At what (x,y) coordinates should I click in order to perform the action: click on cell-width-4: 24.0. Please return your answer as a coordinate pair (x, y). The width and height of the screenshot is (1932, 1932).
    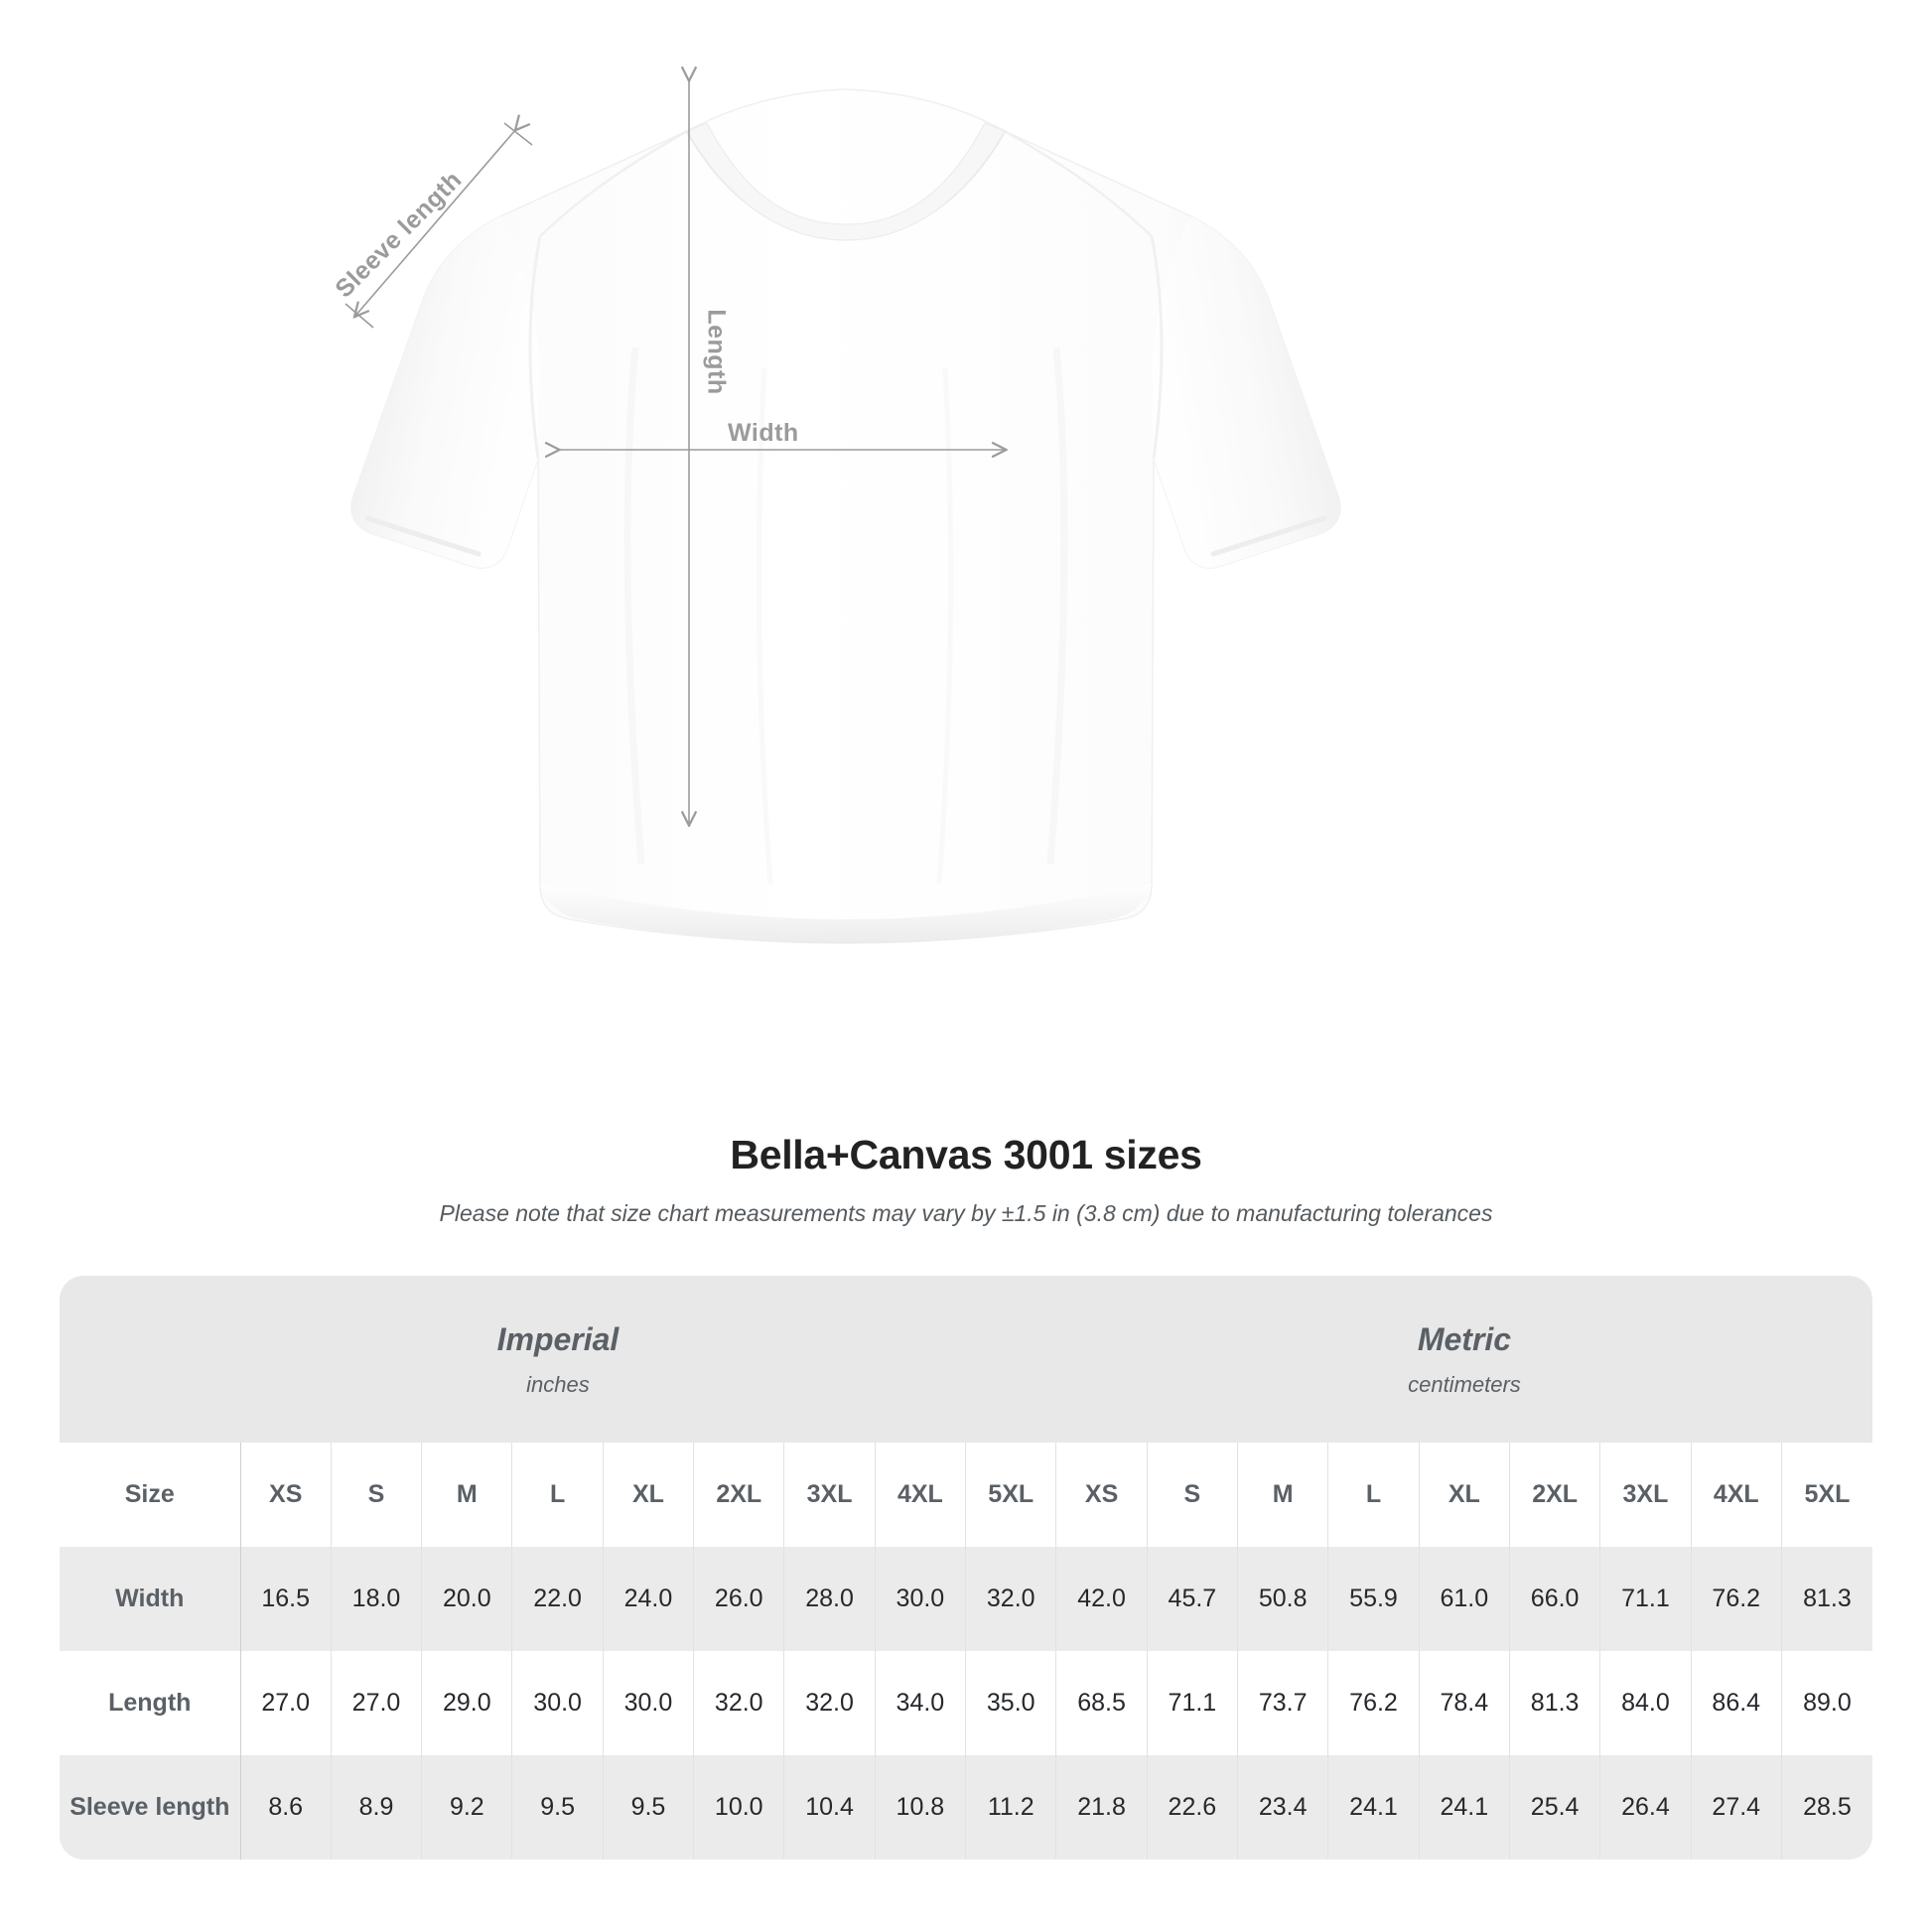
    Looking at the image, I should click on (649, 1599).